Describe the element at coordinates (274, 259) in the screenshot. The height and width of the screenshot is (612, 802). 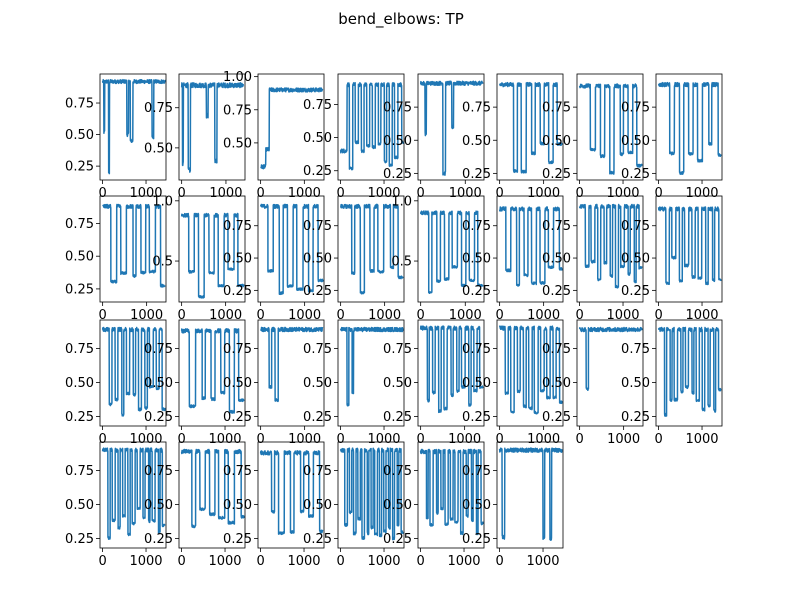
I see `subplot-11: 0 1000 0.25 0.50 0.75` at that location.